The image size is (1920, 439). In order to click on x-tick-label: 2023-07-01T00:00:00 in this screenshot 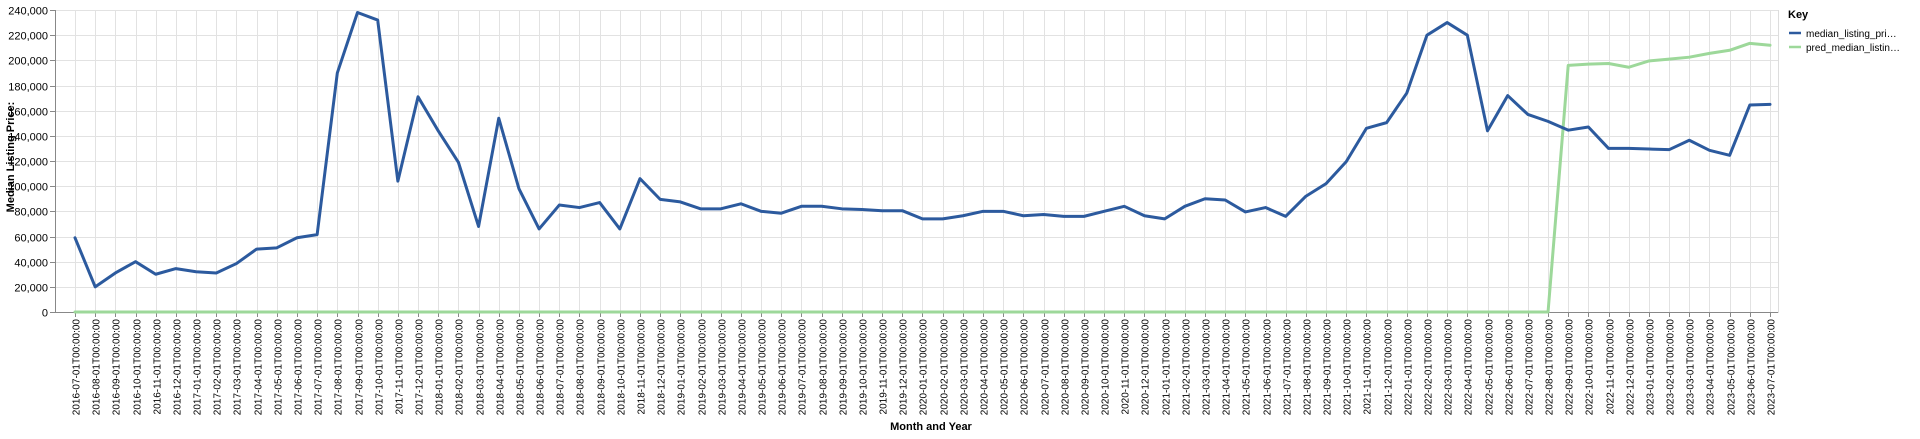, I will do `click(1772, 367)`.